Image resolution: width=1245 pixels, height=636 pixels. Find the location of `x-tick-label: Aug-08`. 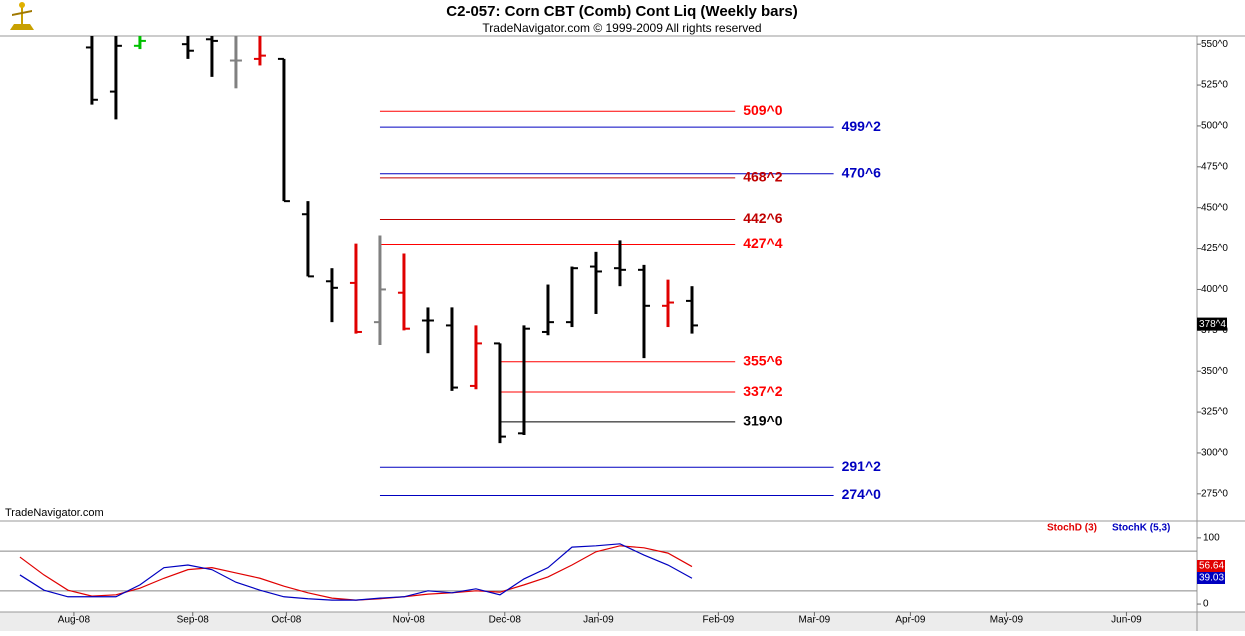

x-tick-label: Aug-08 is located at coordinates (74, 620).